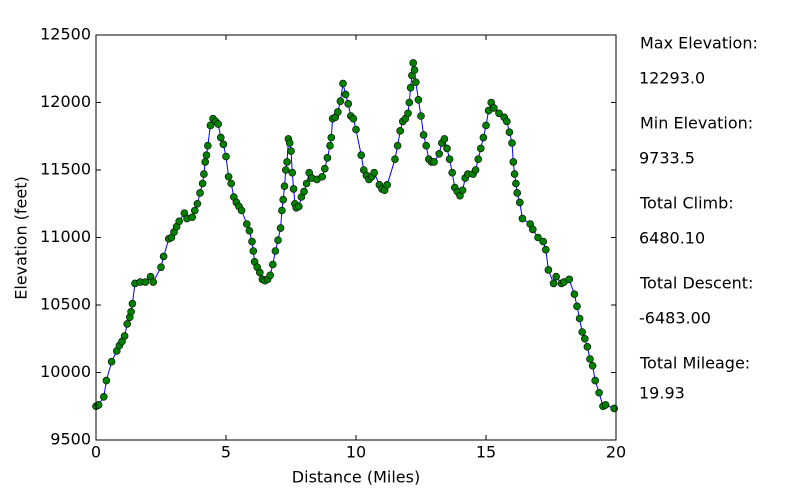 The width and height of the screenshot is (800, 500). Describe the element at coordinates (694, 363) in the screenshot. I see `stat-label: Total Mileage:` at that location.